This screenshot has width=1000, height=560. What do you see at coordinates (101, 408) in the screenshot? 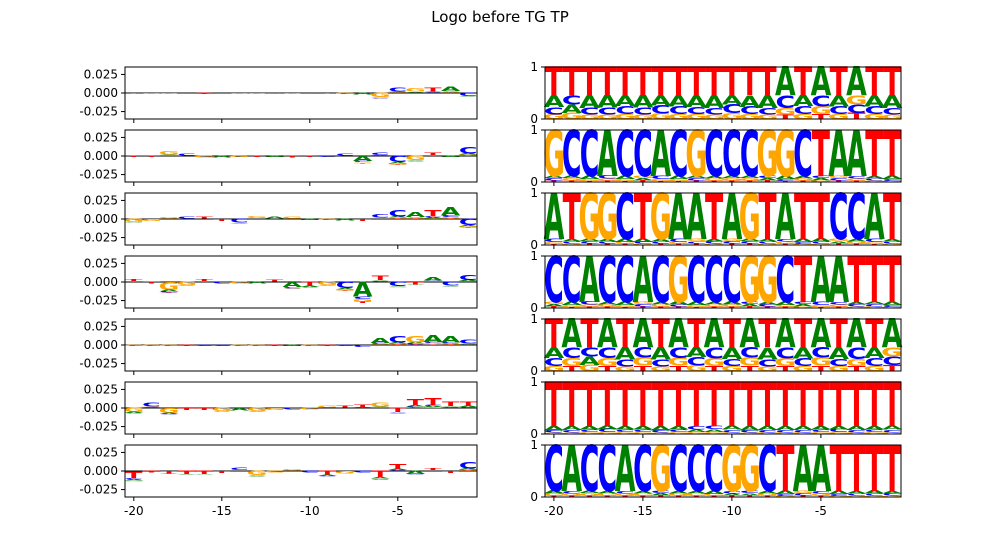
I see `y-tick-label: 0.000` at bounding box center [101, 408].